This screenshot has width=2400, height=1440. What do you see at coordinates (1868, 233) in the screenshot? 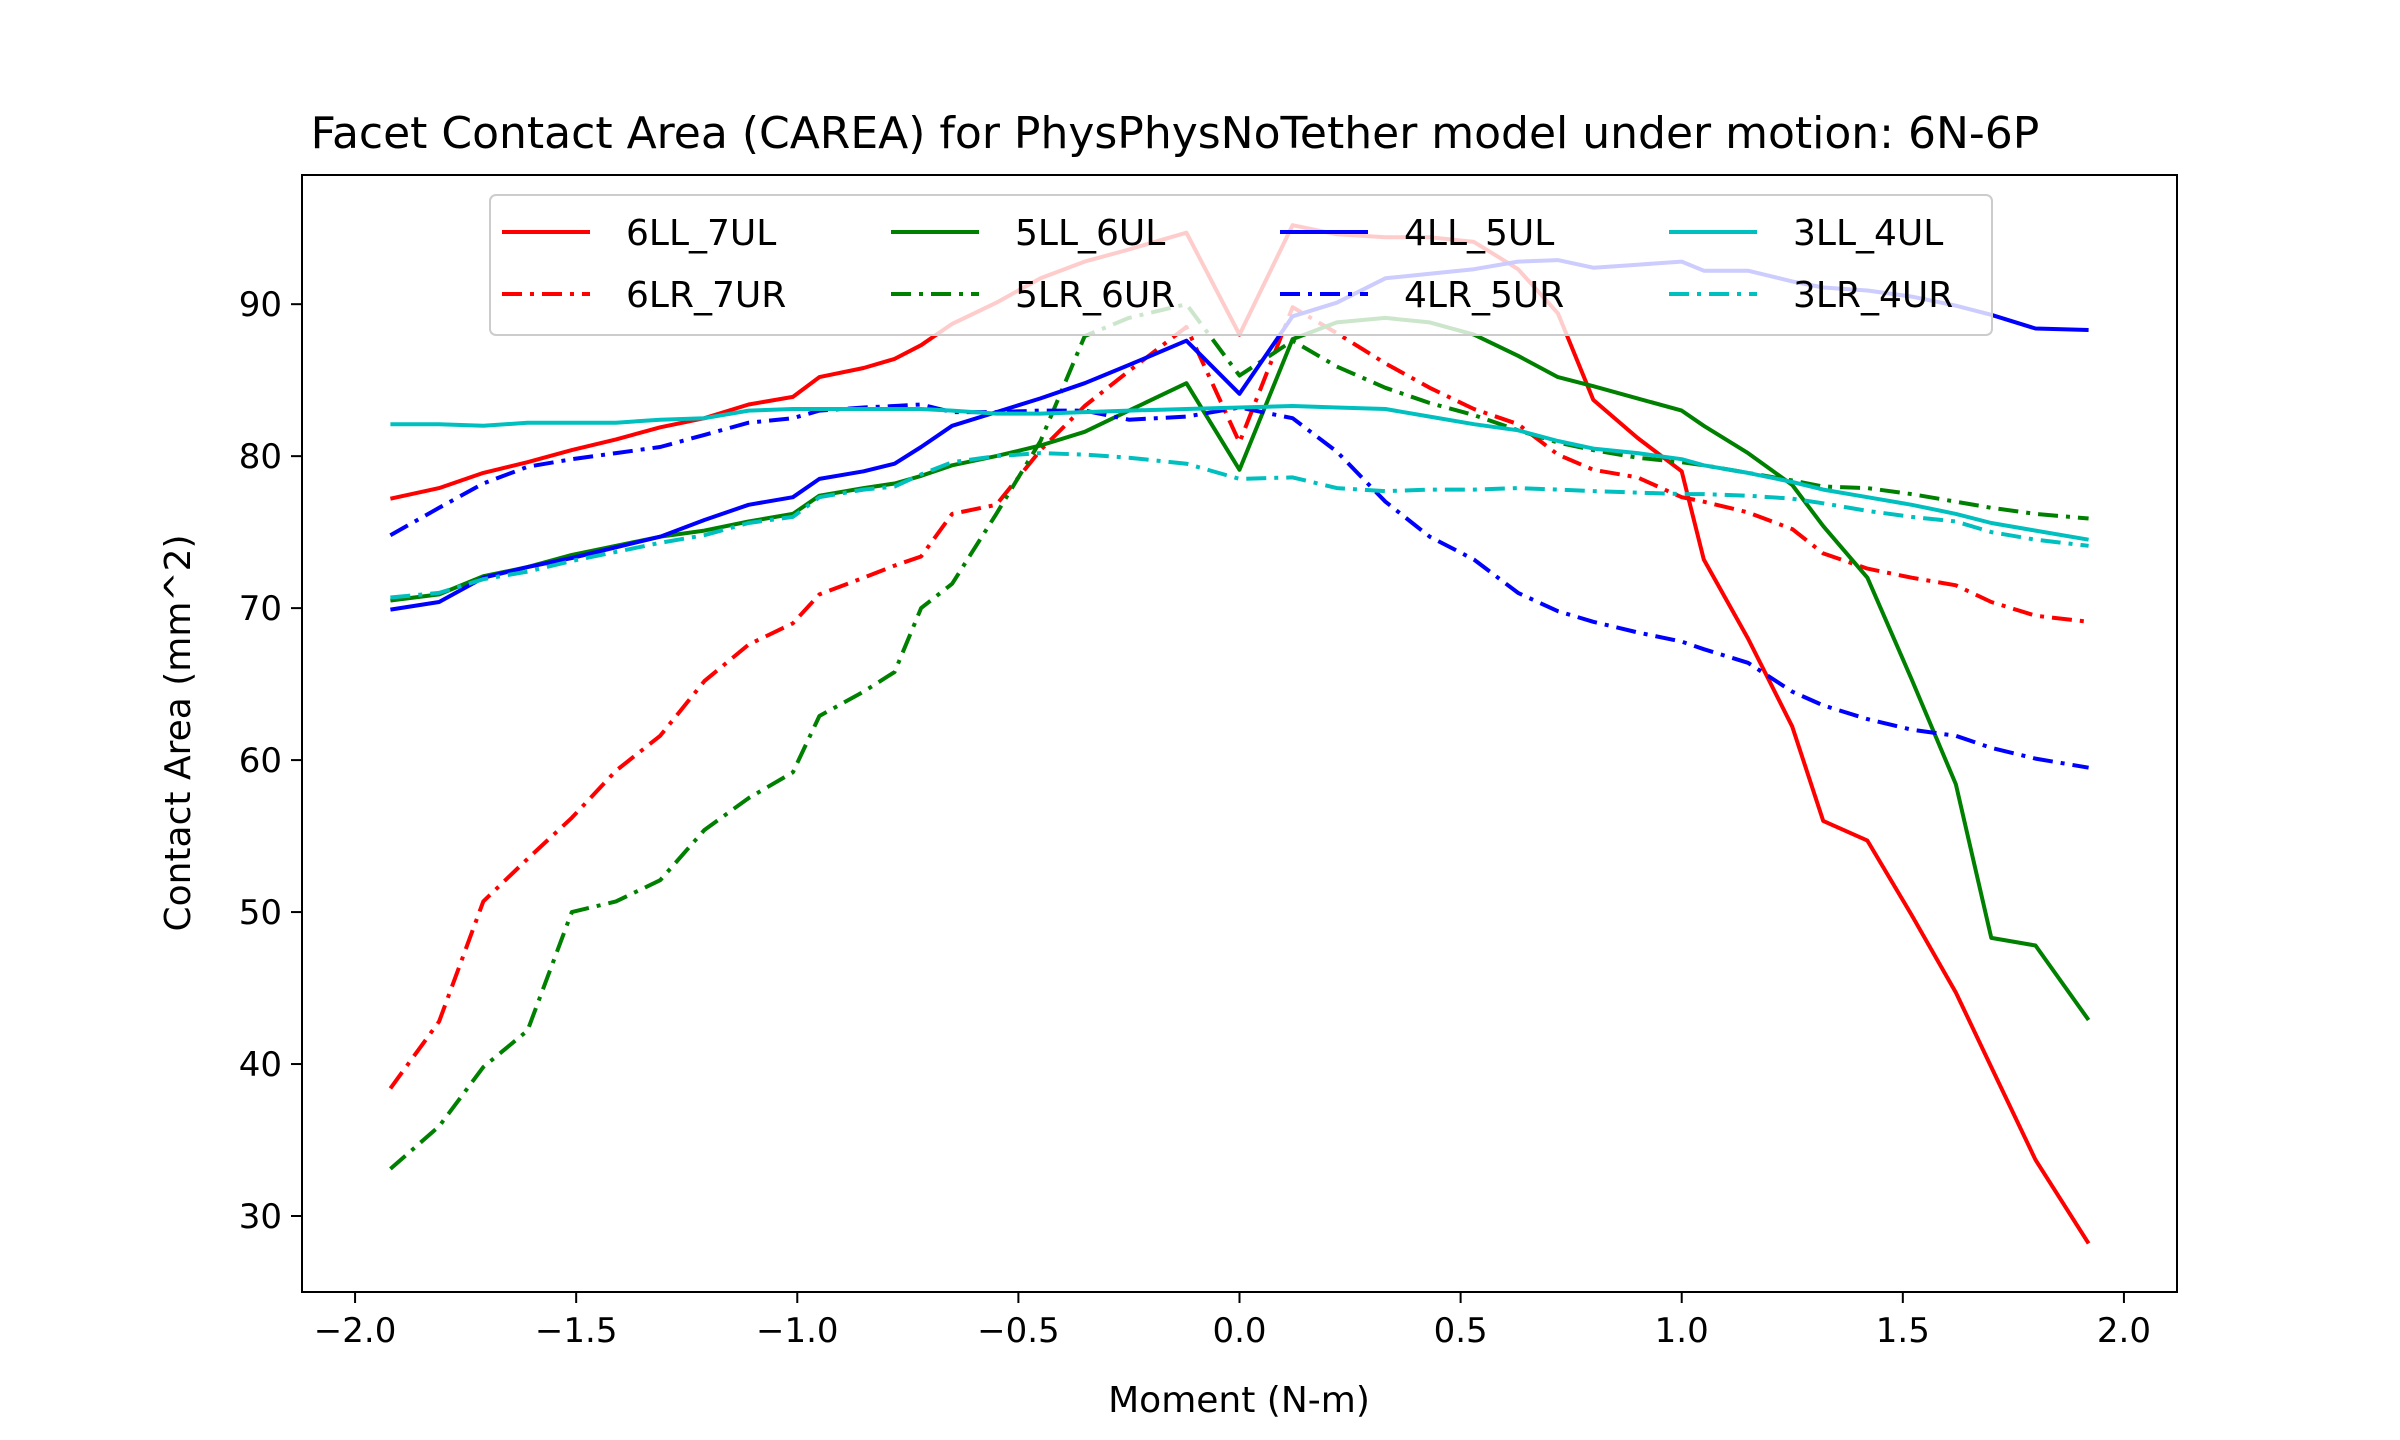
I see `legend-label: 3LL_4UL` at bounding box center [1868, 233].